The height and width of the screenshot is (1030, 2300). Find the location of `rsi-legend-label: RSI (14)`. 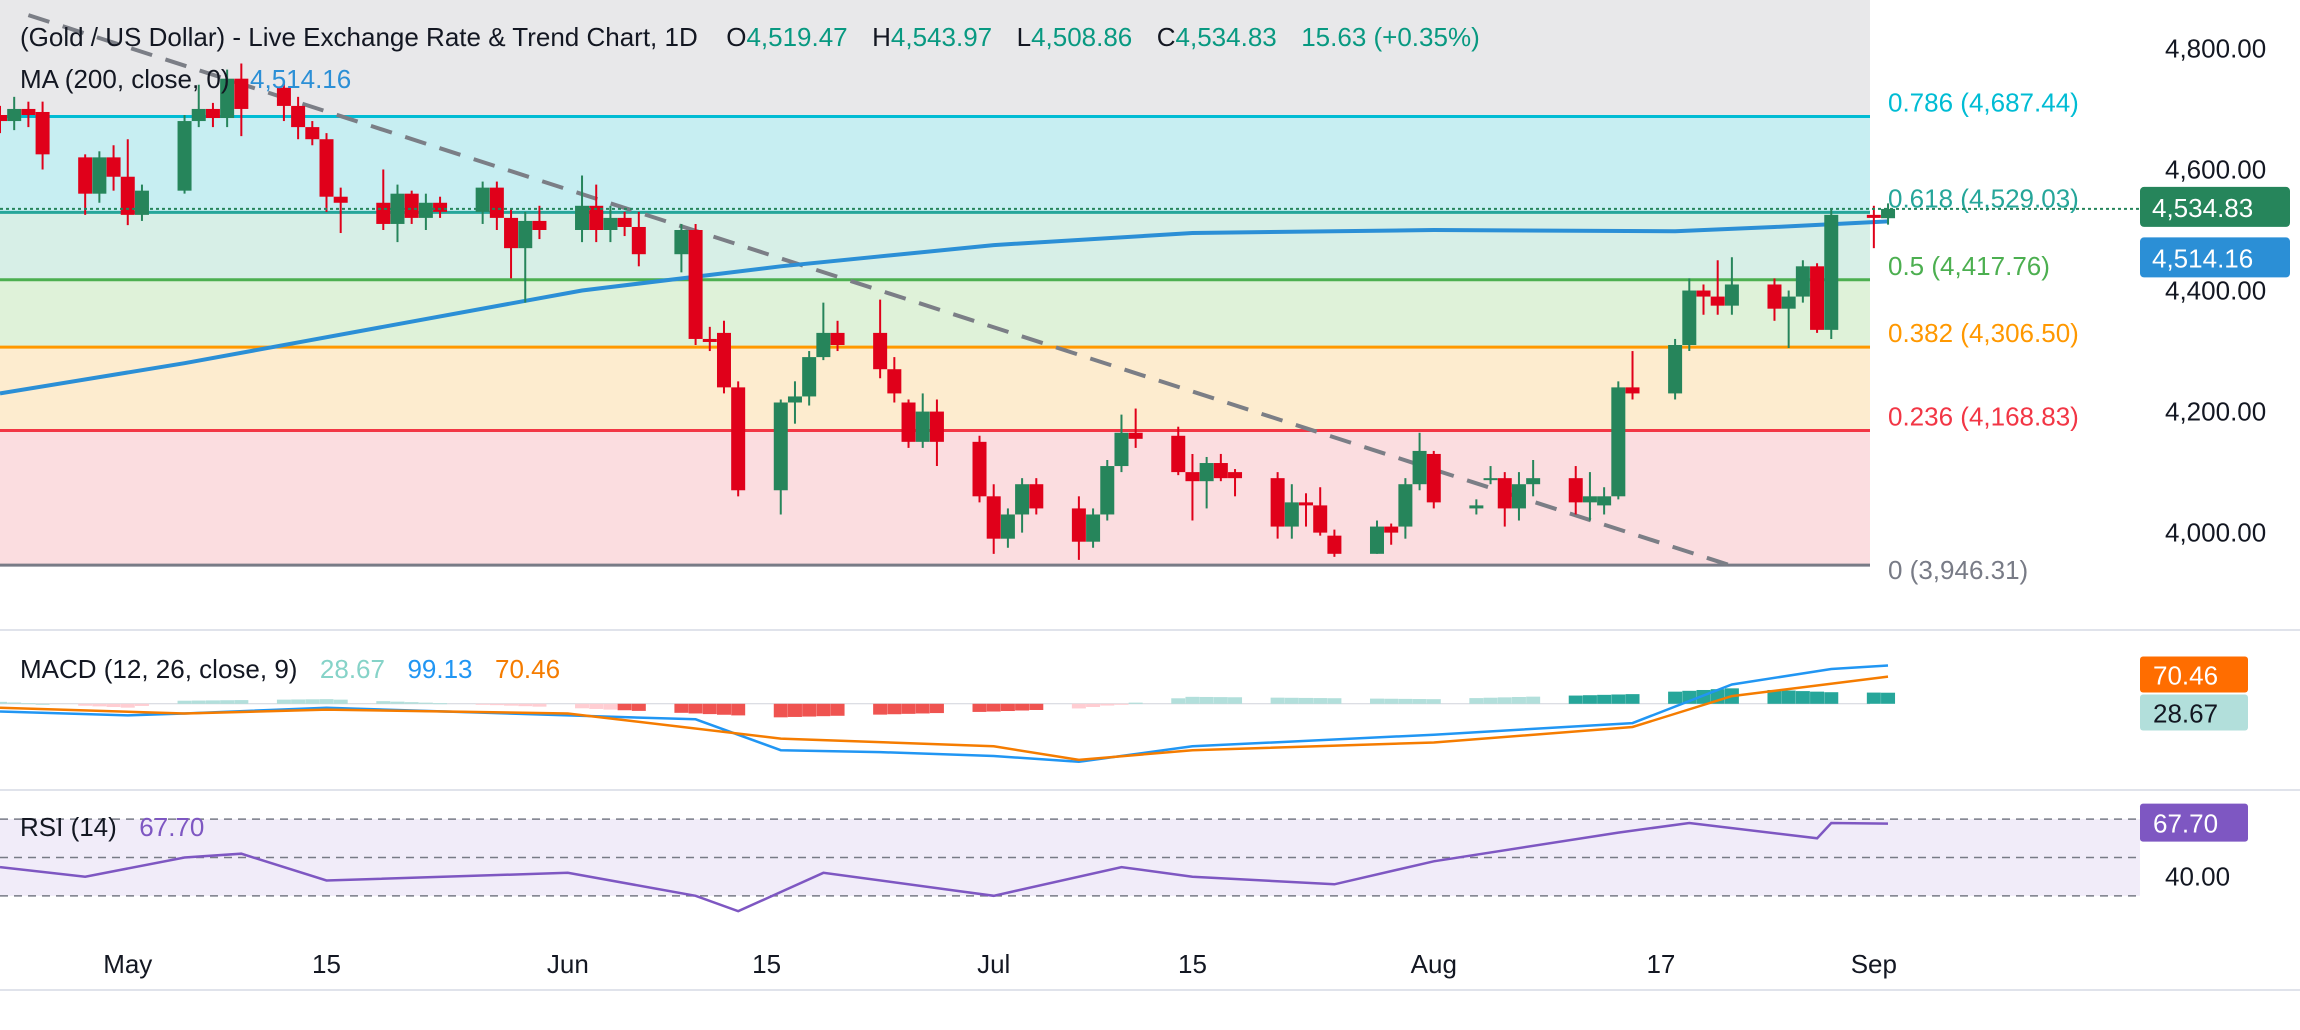

rsi-legend-label: RSI (14) is located at coordinates (68, 827).